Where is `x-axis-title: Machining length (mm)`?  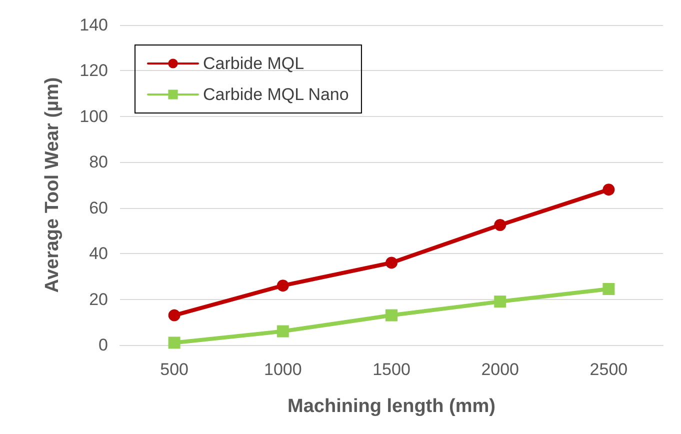 x-axis-title: Machining length (mm) is located at coordinates (392, 406).